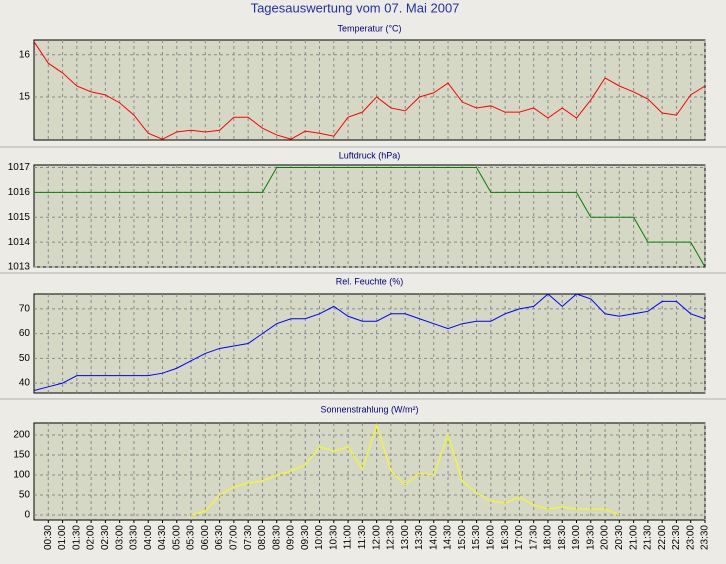  Describe the element at coordinates (619, 537) in the screenshot. I see `x-tick-label: 20:30` at that location.